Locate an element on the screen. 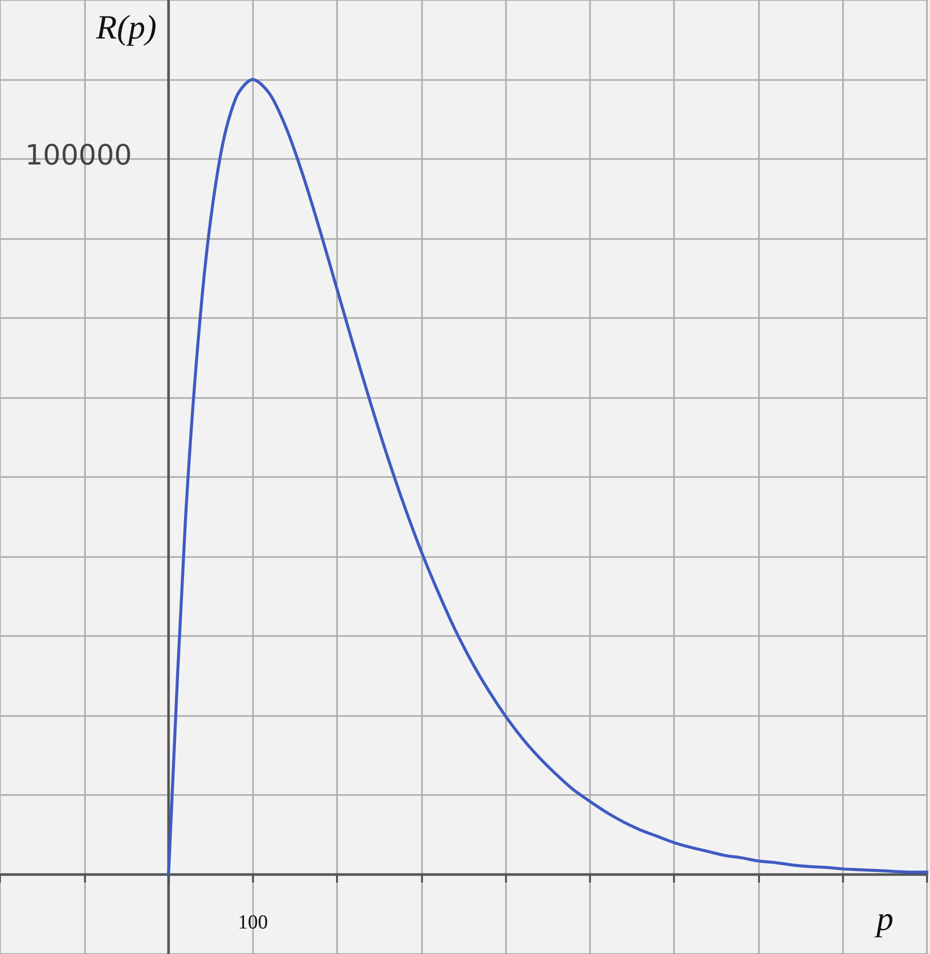 This screenshot has width=930, height=954. y-axis-title: R(p) is located at coordinates (126, 28).